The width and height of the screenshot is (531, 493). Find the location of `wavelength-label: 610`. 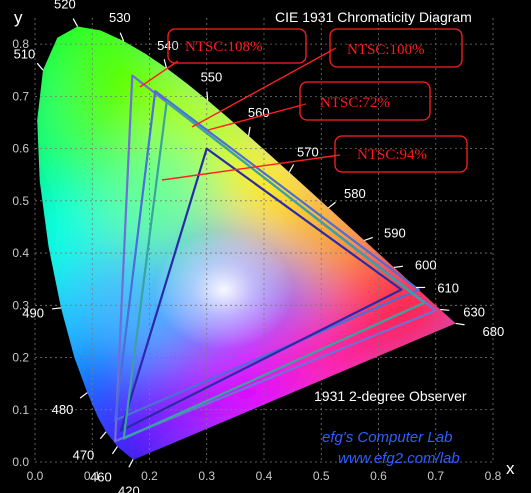

wavelength-label: 610 is located at coordinates (448, 287).